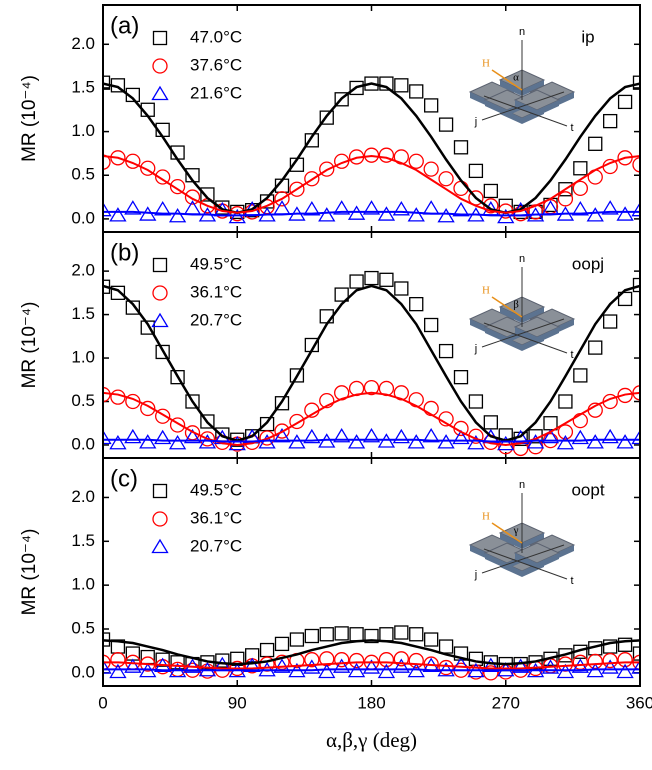 Image resolution: width=652 pixels, height=770 pixels. I want to click on y-tick-label: 0.5, so click(83, 627).